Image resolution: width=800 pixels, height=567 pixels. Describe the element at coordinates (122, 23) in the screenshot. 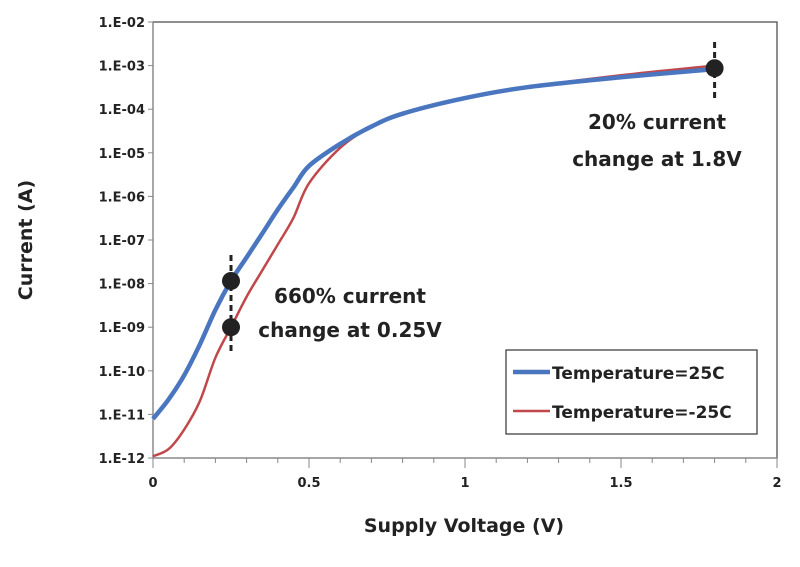

I see `y-tick-label: 1.E-02` at that location.